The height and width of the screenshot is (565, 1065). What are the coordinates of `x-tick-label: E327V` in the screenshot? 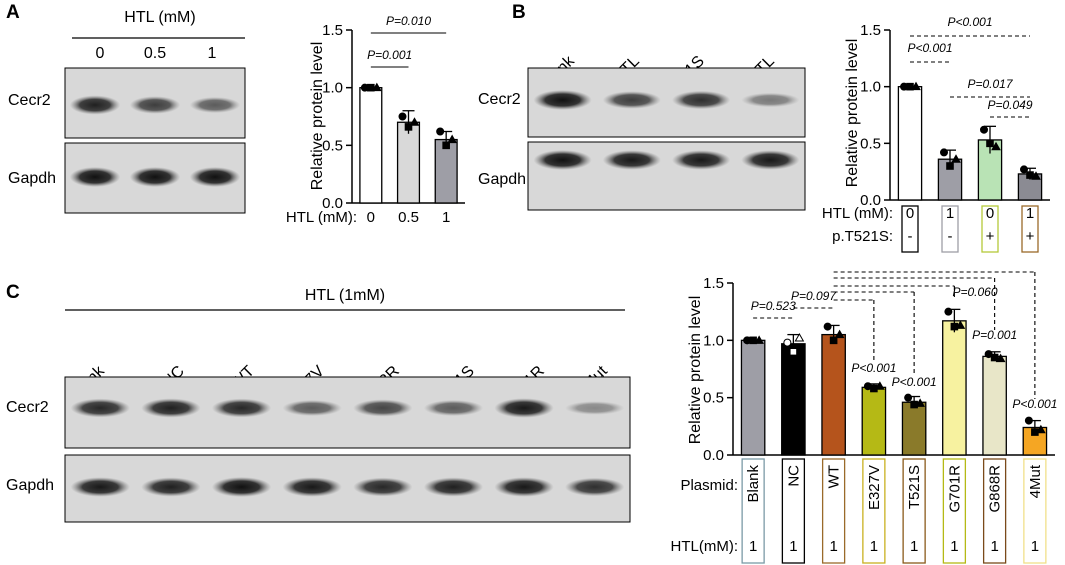 It's located at (874, 487).